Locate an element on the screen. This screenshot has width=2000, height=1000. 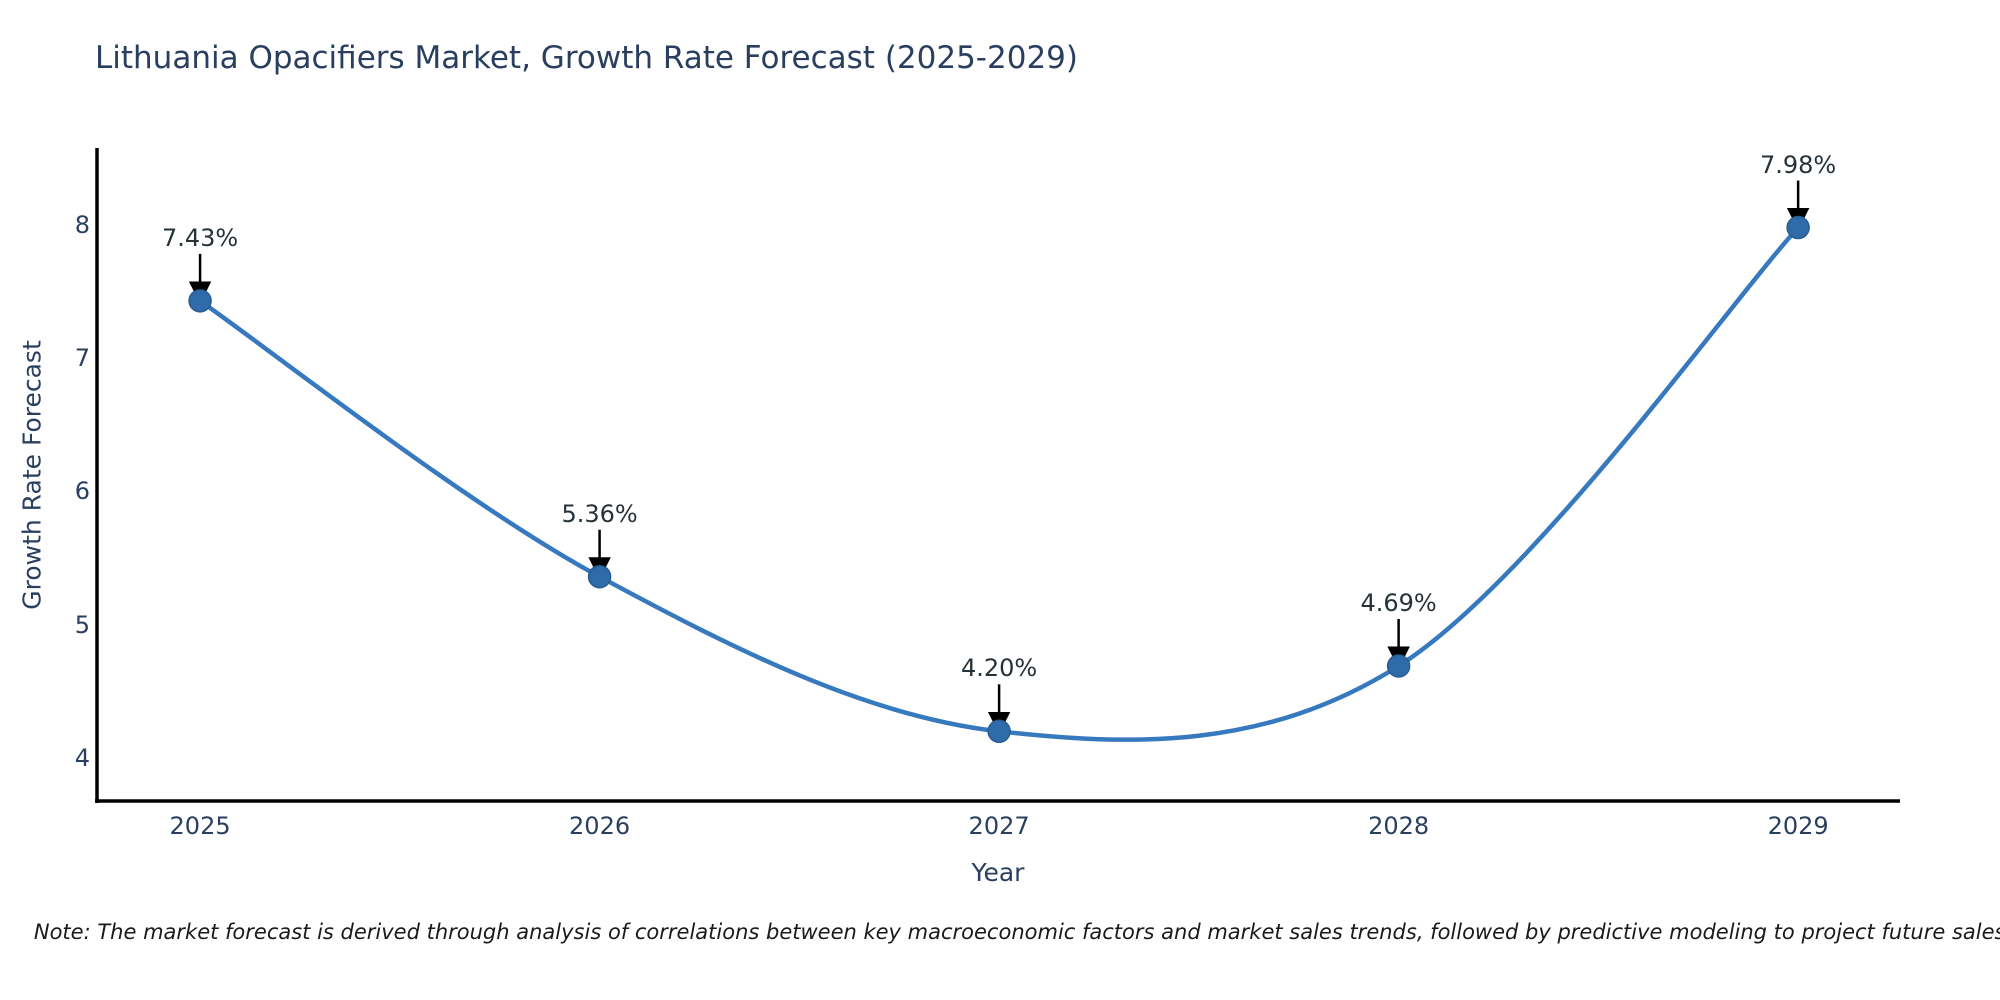
point-annotation: 4.69% is located at coordinates (1398, 603).